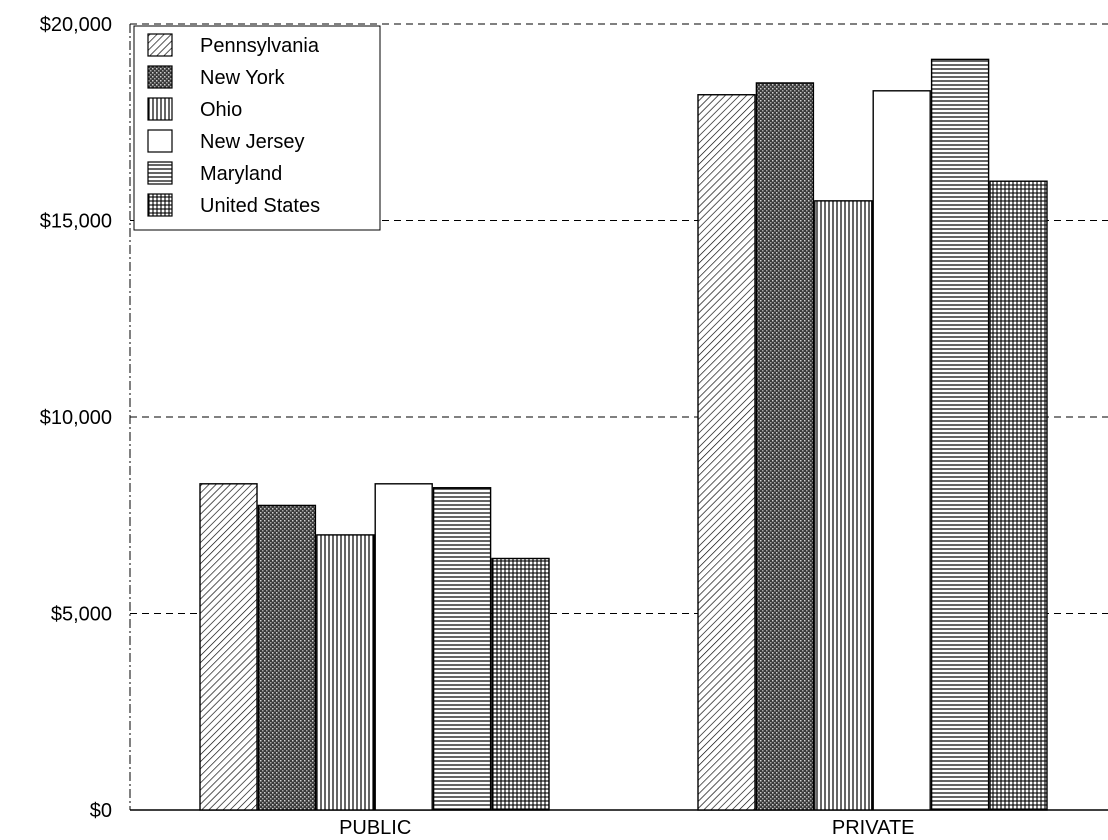 Image resolution: width=1108 pixels, height=840 pixels. Describe the element at coordinates (960, 434) in the screenshot. I see `bar-private-maryland` at that location.